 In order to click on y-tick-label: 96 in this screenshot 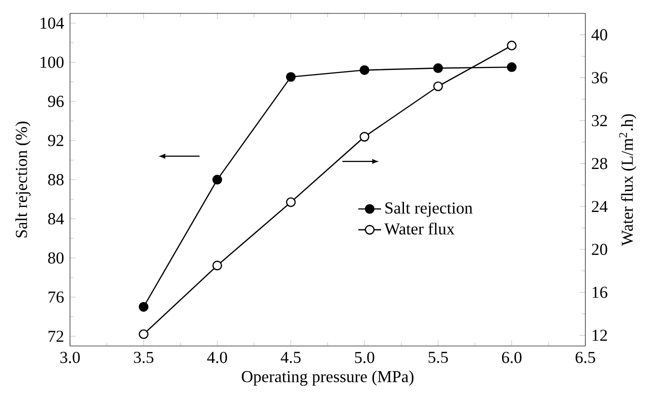, I will do `click(56, 101)`.